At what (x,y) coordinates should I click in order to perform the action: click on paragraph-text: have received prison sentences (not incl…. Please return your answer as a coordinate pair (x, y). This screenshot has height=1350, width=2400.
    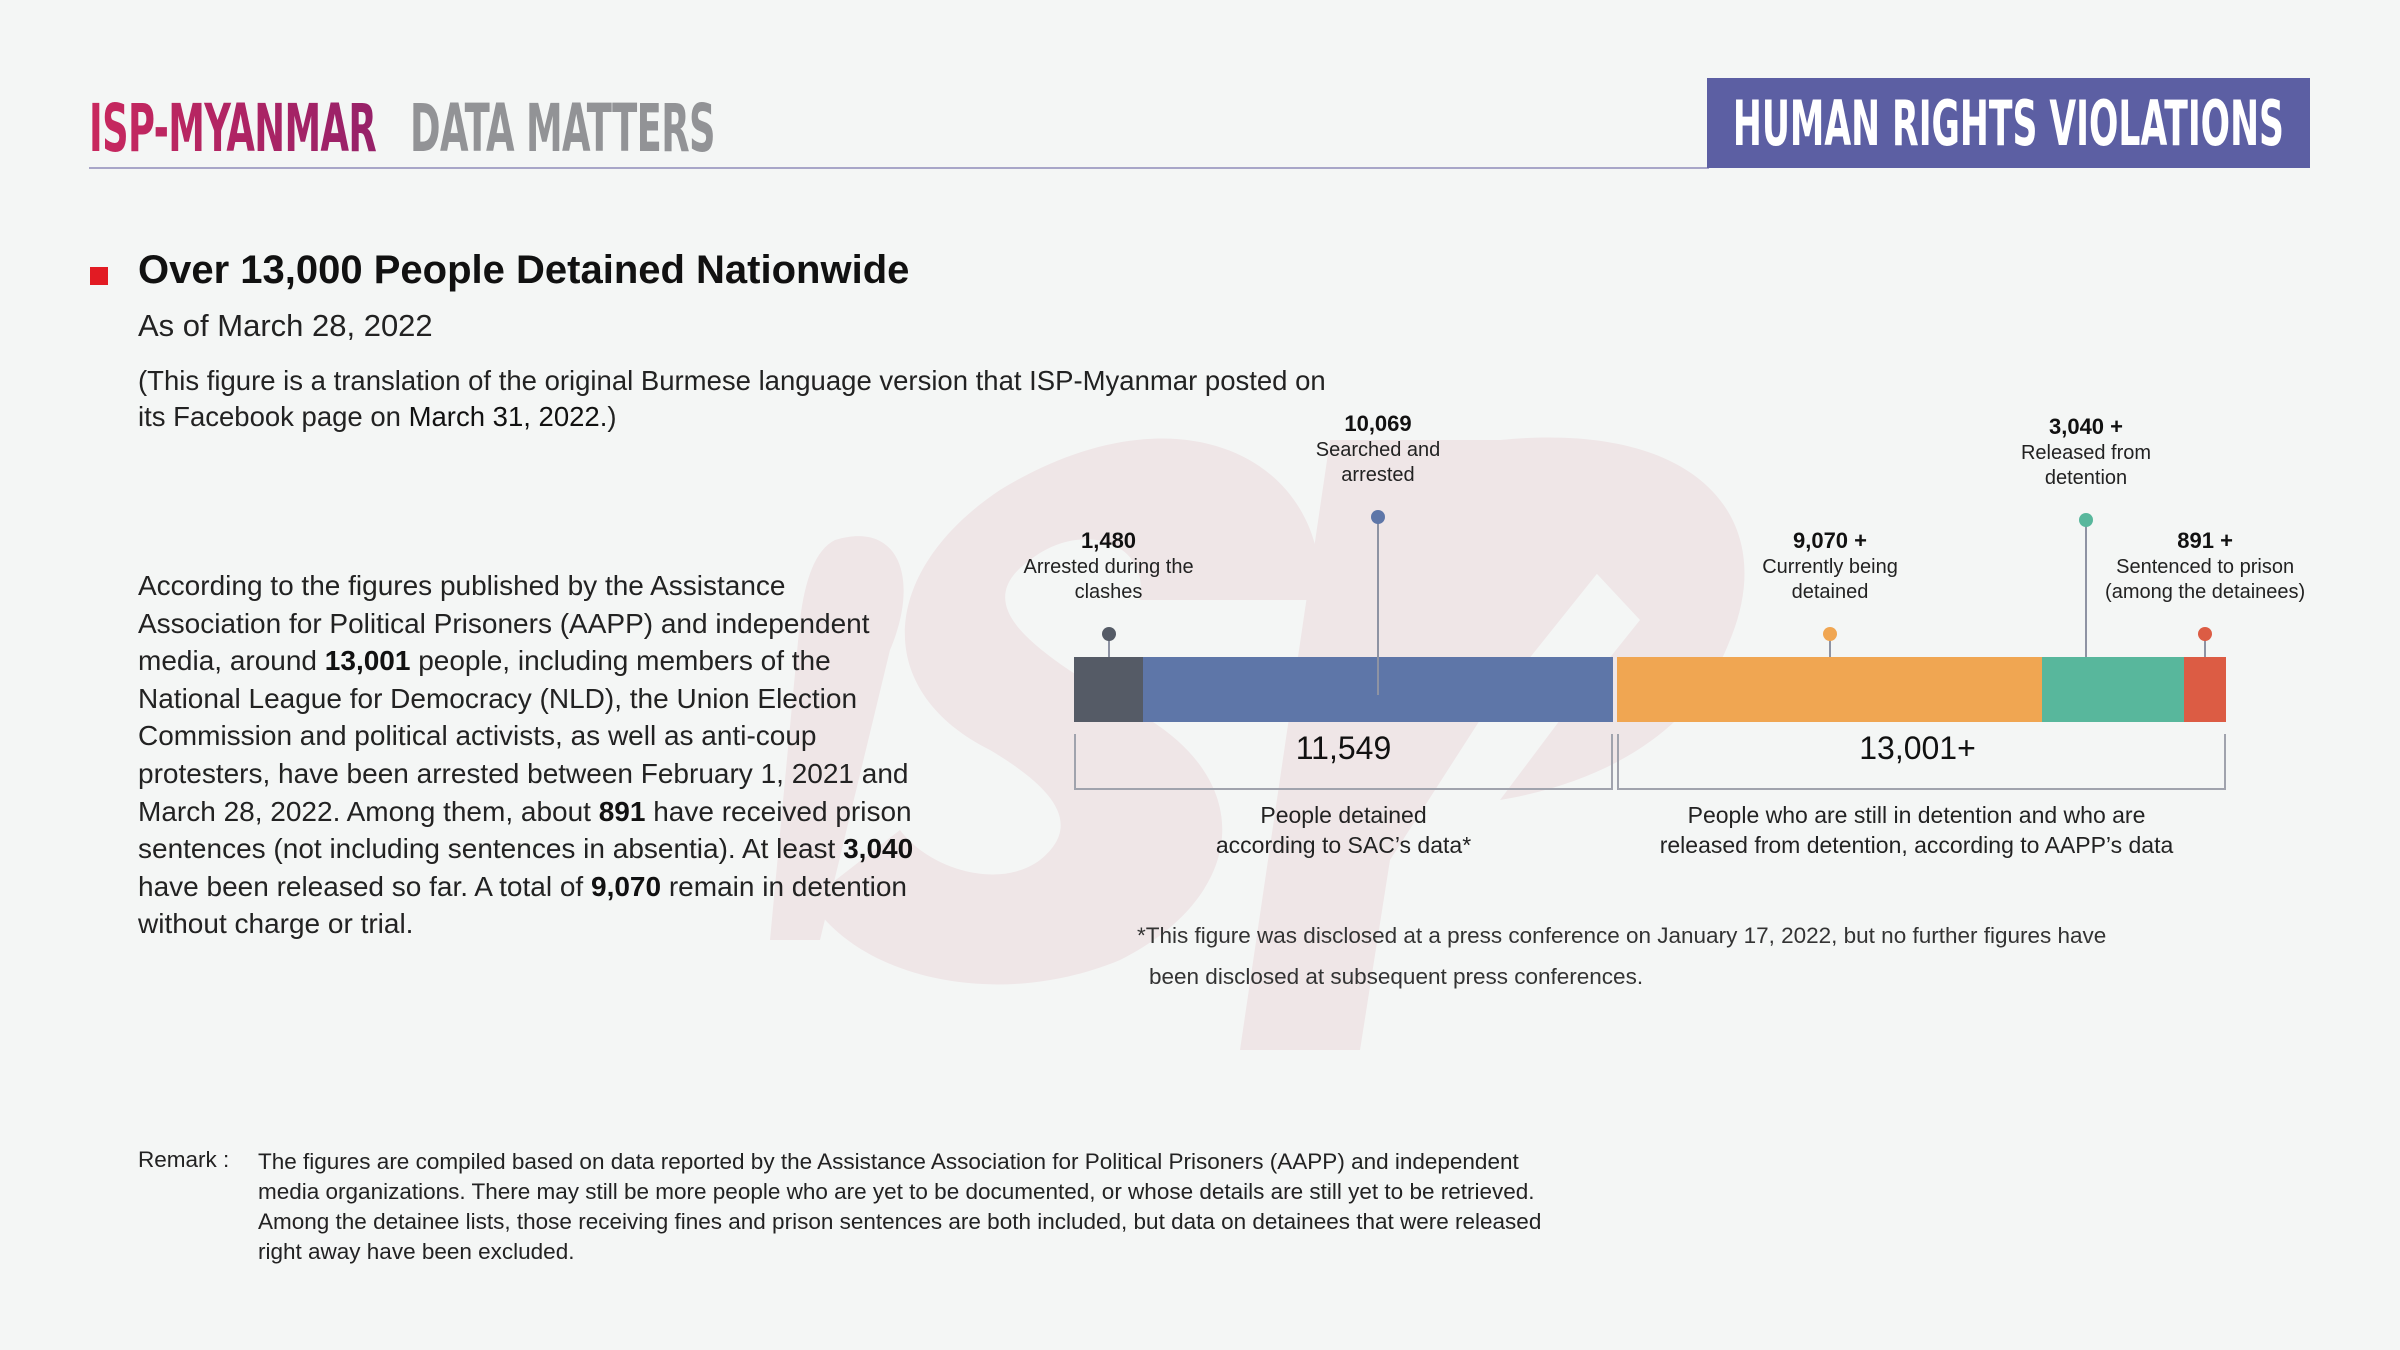
    Looking at the image, I should click on (525, 830).